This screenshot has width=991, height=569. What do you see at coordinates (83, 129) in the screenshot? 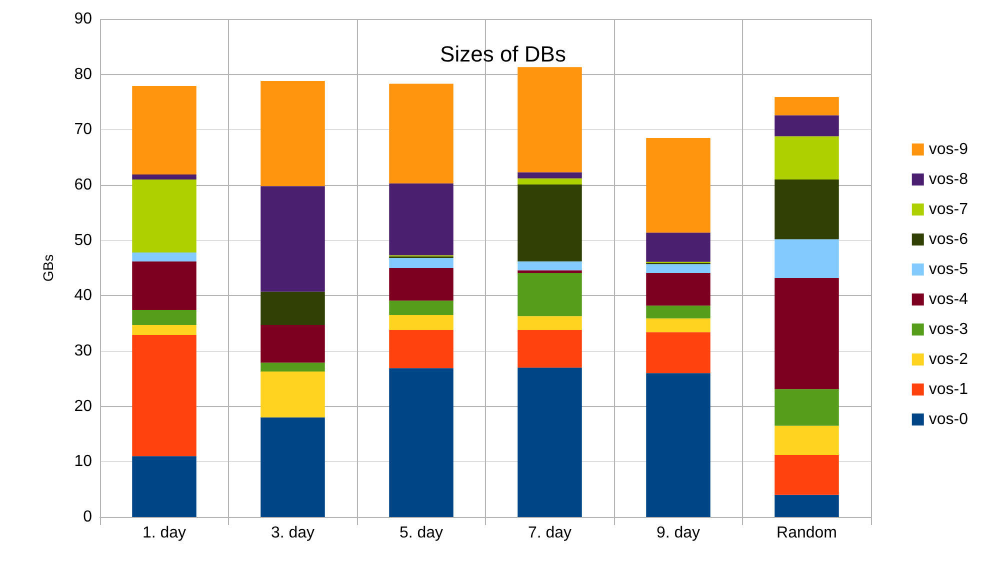
I see `y-tick-label: 70` at bounding box center [83, 129].